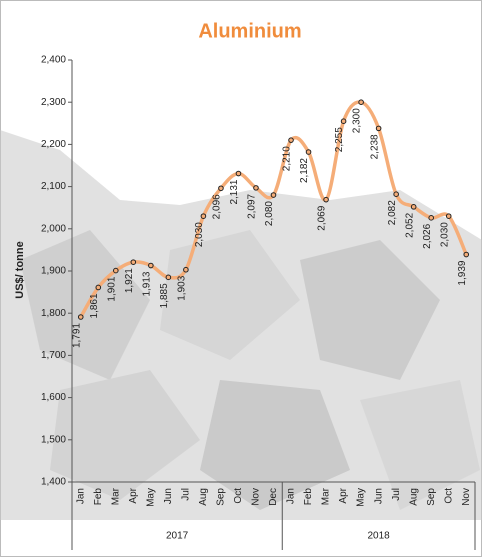 The height and width of the screenshot is (557, 482). I want to click on data-label: 2,096, so click(217, 206).